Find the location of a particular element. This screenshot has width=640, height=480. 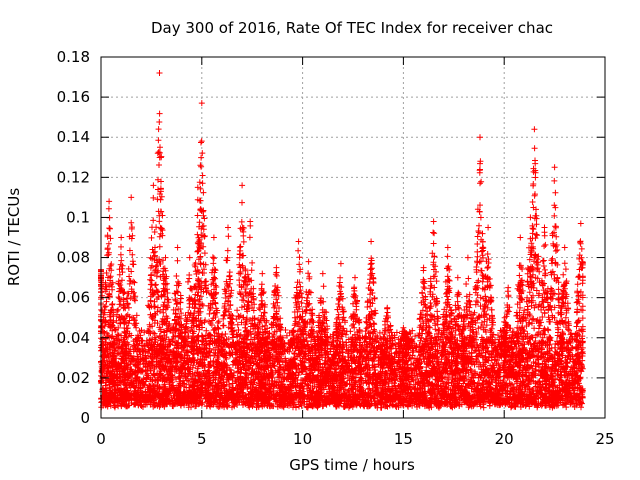

y-tick-label: 0.06 is located at coordinates (73, 298).